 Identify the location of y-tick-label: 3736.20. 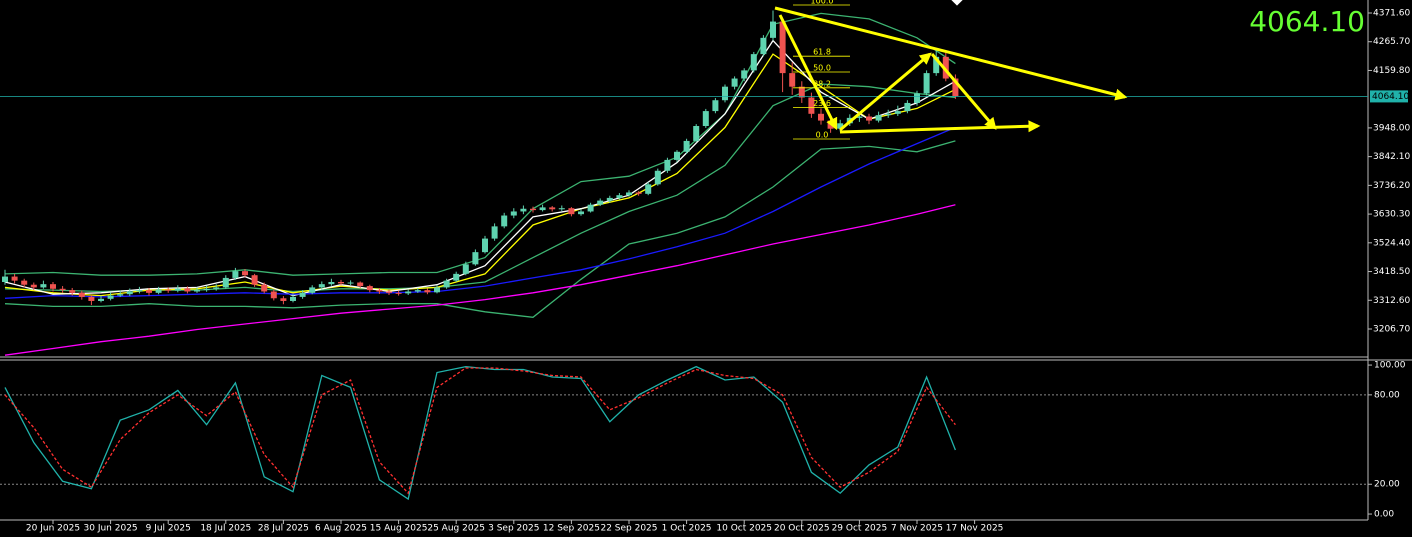
(1391, 186).